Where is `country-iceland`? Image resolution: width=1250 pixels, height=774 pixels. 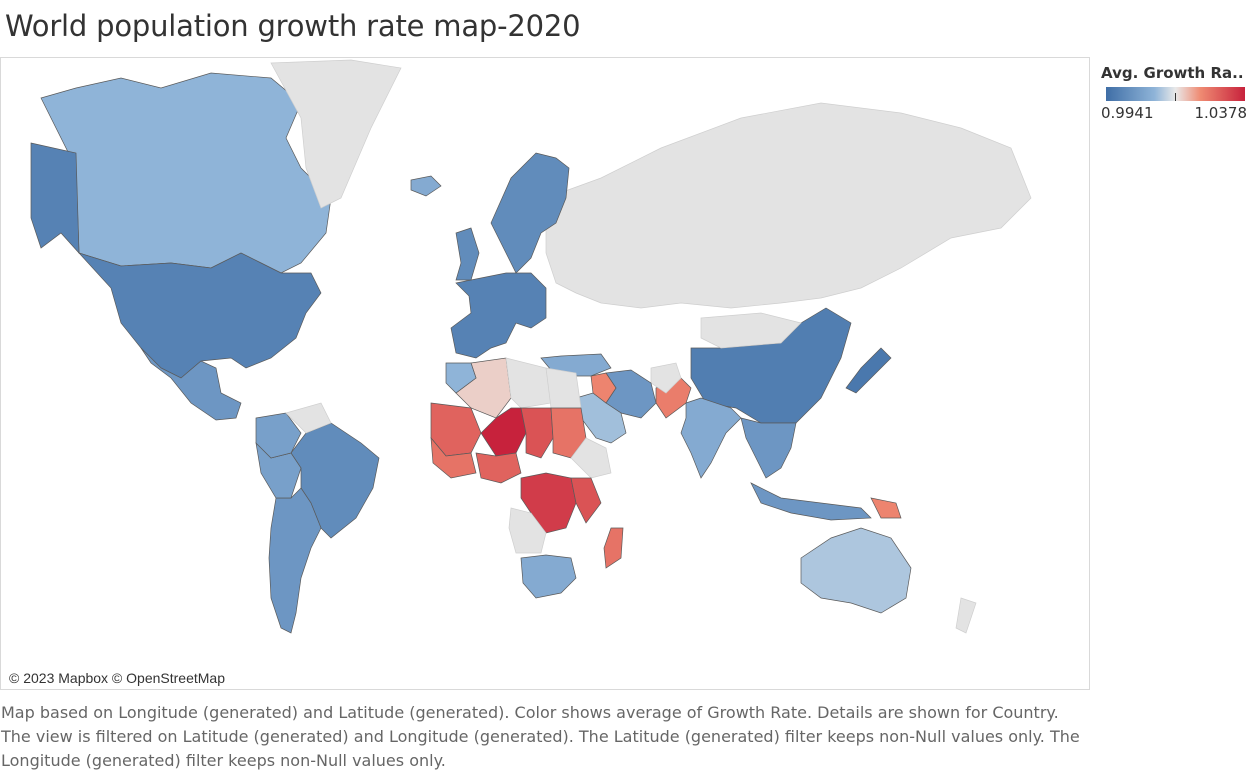
country-iceland is located at coordinates (426, 186).